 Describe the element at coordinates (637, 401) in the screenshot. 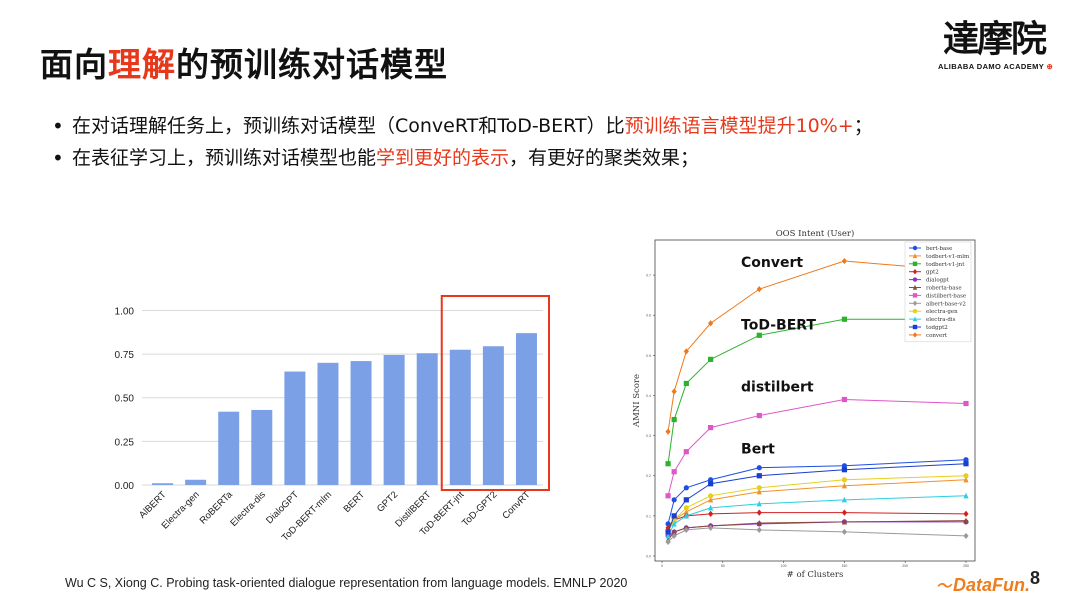

I see `y-axis-label: AMNI Score` at that location.